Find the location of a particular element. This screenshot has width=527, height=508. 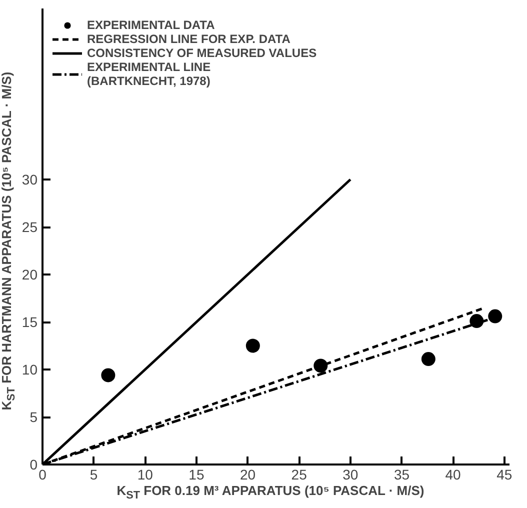

legend-label: EXPERIMENTAL DATA is located at coordinates (151, 25).